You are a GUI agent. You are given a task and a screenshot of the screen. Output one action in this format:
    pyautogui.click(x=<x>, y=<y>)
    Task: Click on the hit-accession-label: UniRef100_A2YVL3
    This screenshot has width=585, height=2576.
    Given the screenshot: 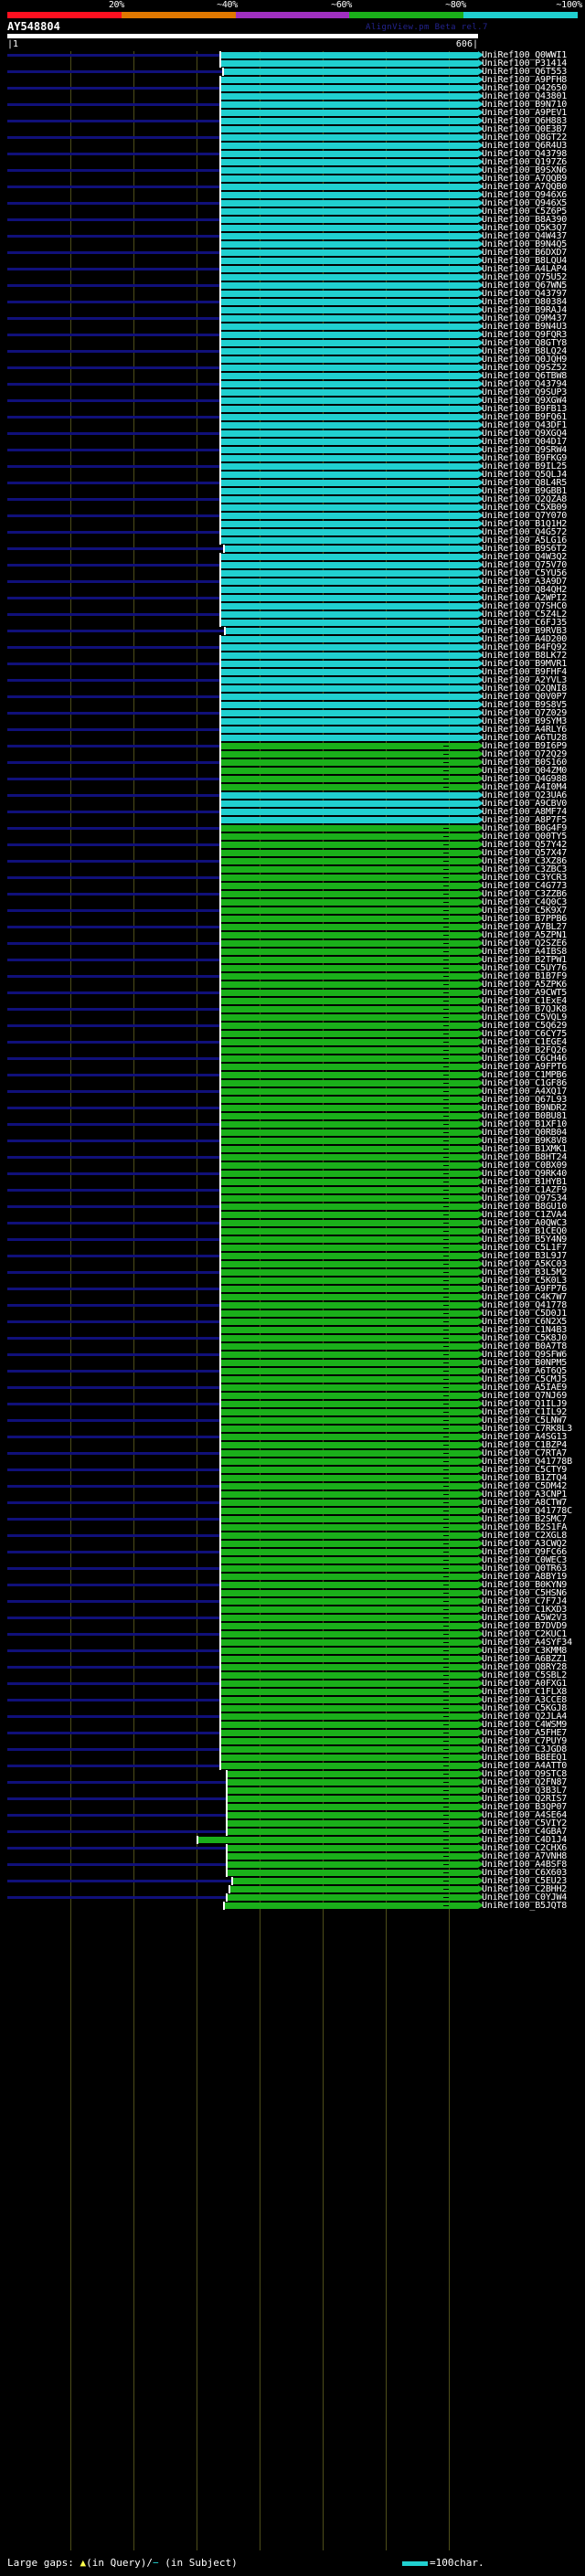 What is the action you would take?
    pyautogui.click(x=525, y=680)
    